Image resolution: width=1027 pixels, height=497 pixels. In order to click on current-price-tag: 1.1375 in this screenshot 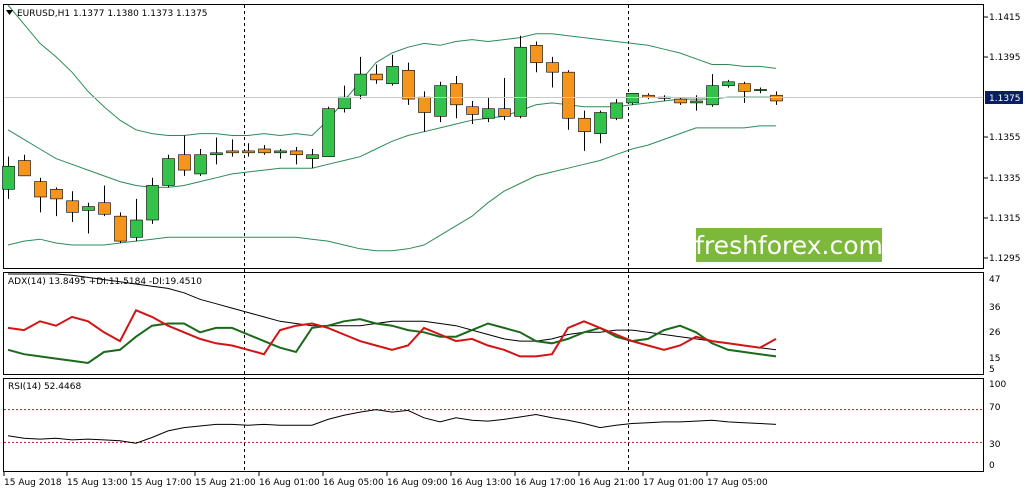, I will do `click(1004, 97)`.